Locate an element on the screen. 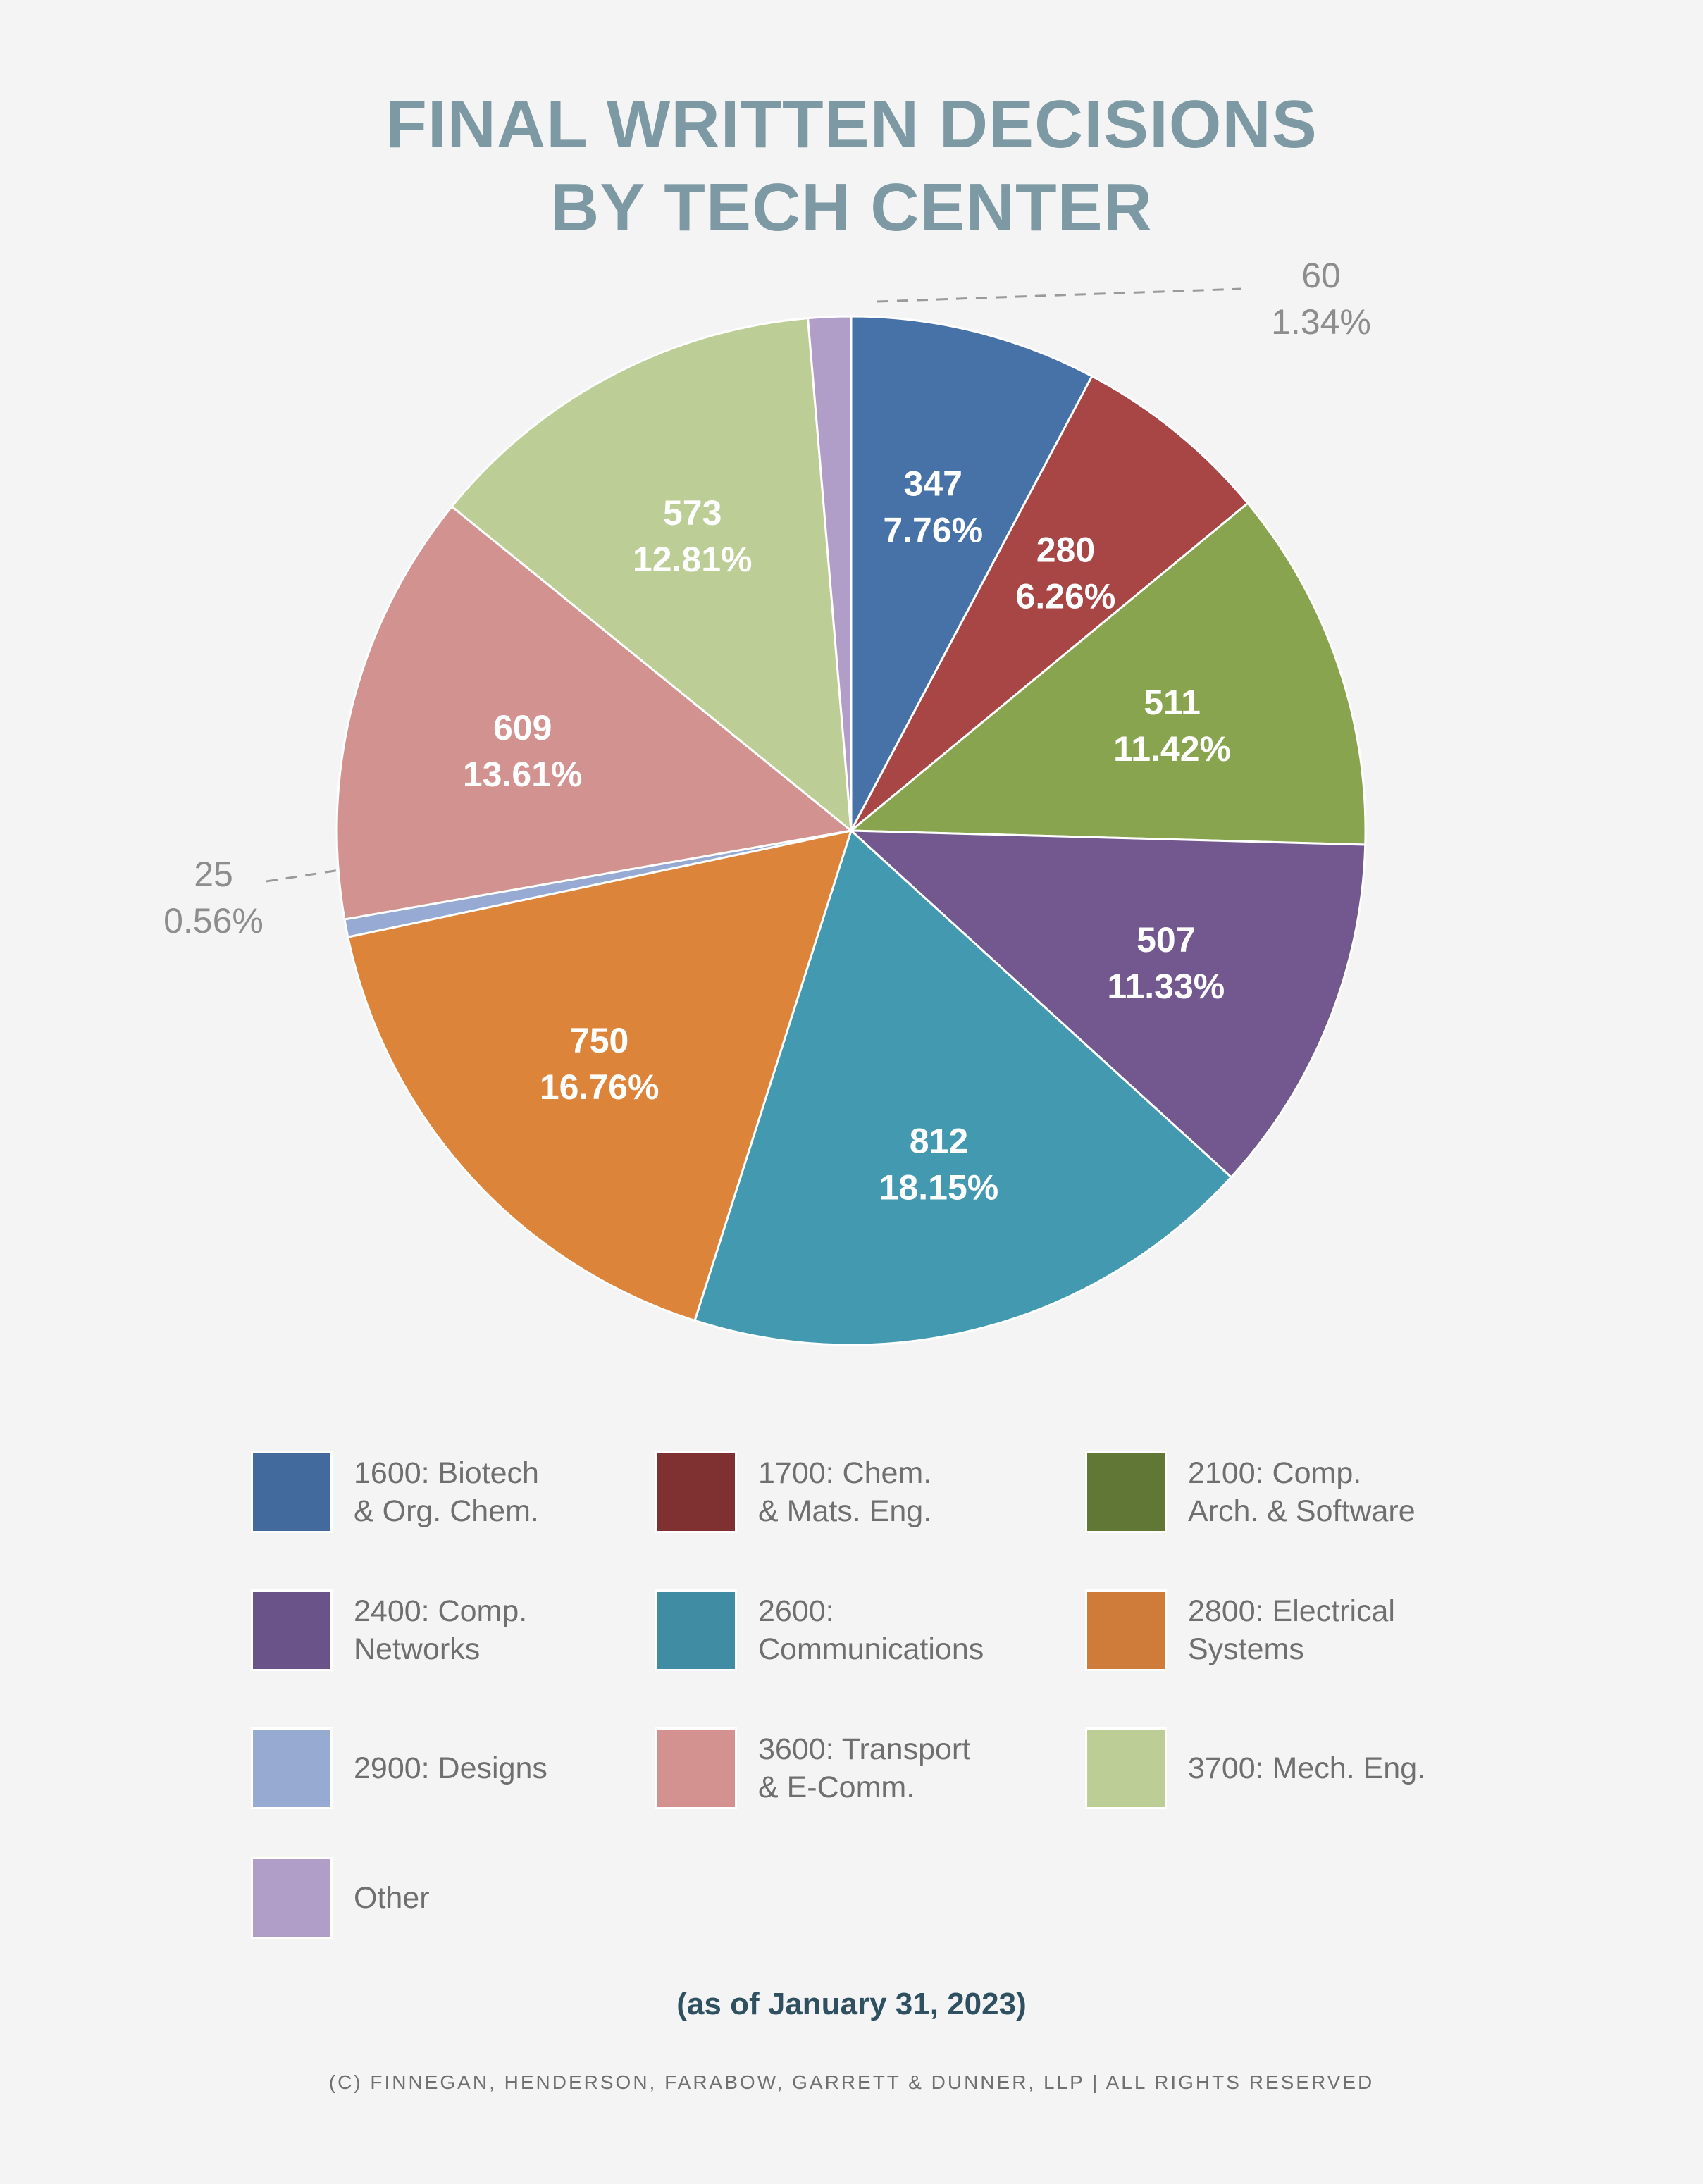  data-label-value-2400-comp-networks: 507 is located at coordinates (1166, 940).